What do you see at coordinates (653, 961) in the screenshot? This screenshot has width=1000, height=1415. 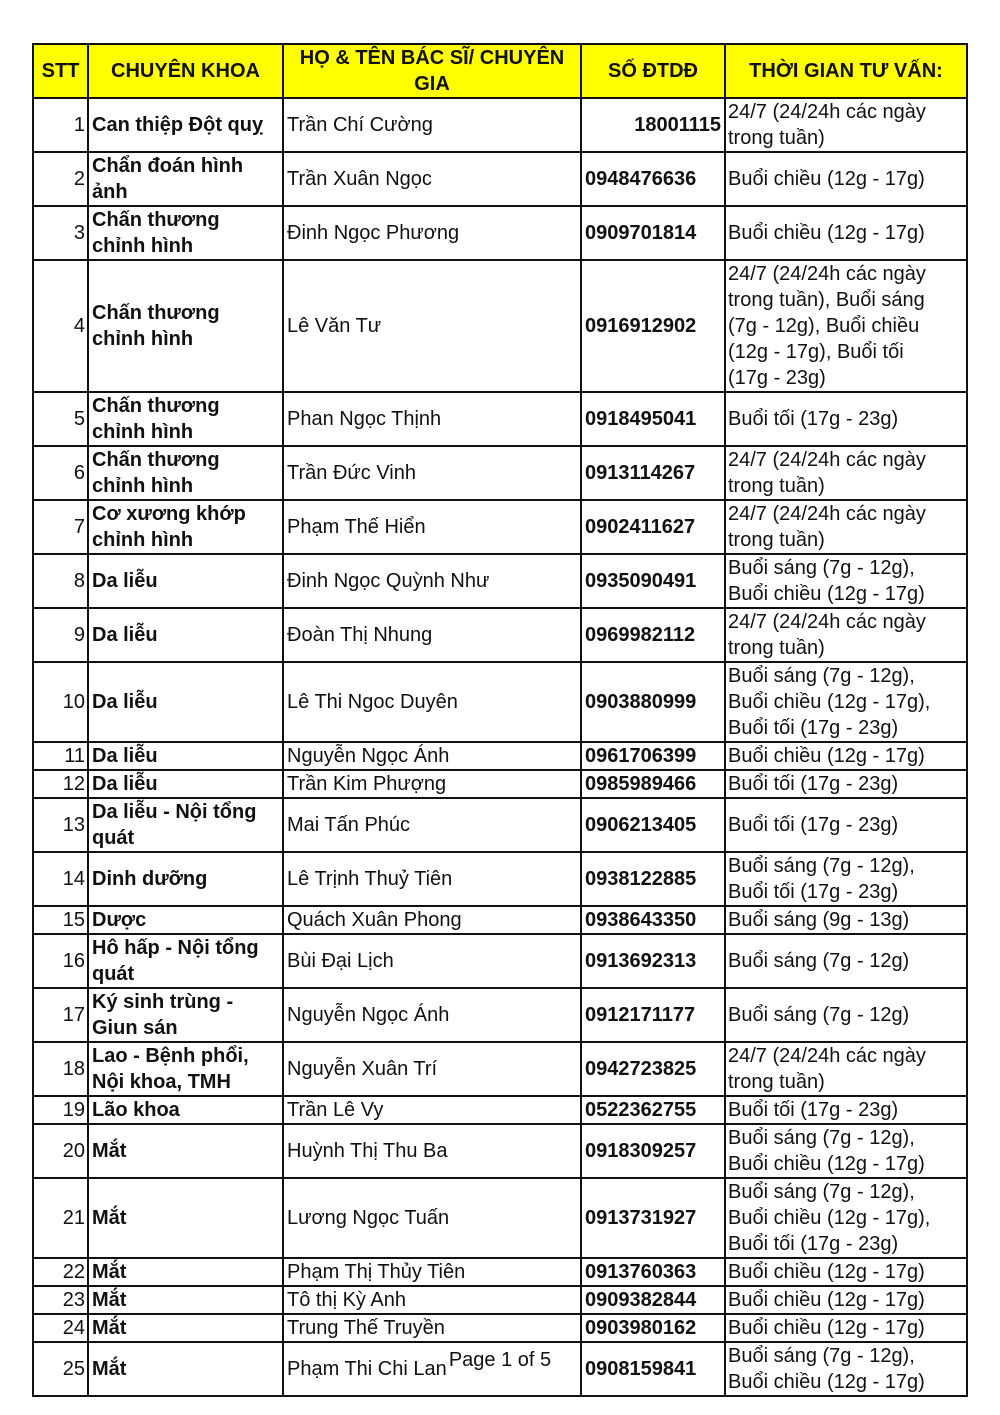 I see `phone-cell: 0913692313` at bounding box center [653, 961].